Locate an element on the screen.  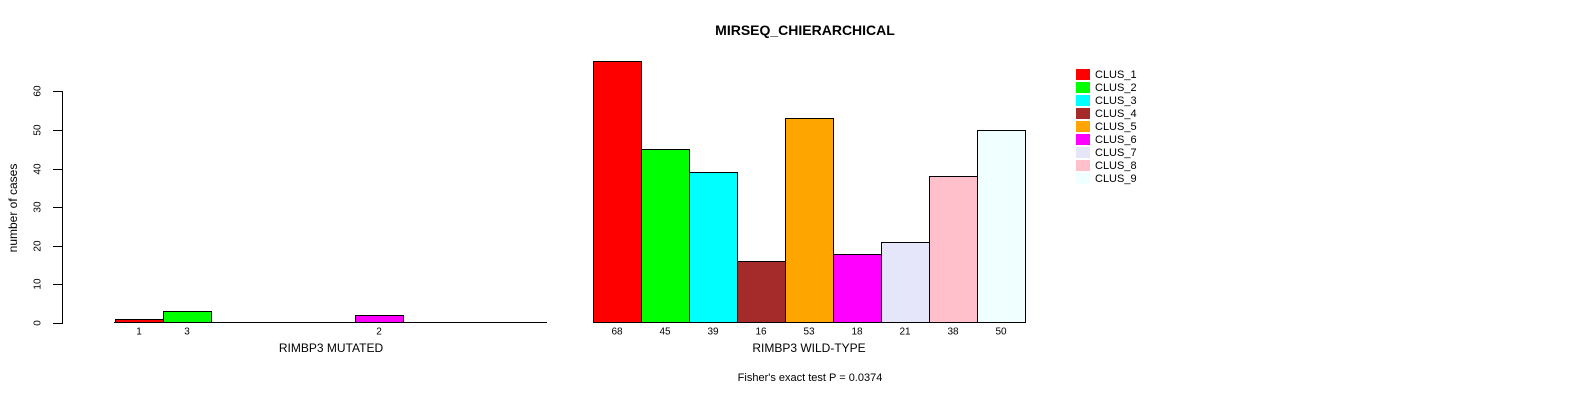
bar-label-clus_7: 21 is located at coordinates (905, 332).